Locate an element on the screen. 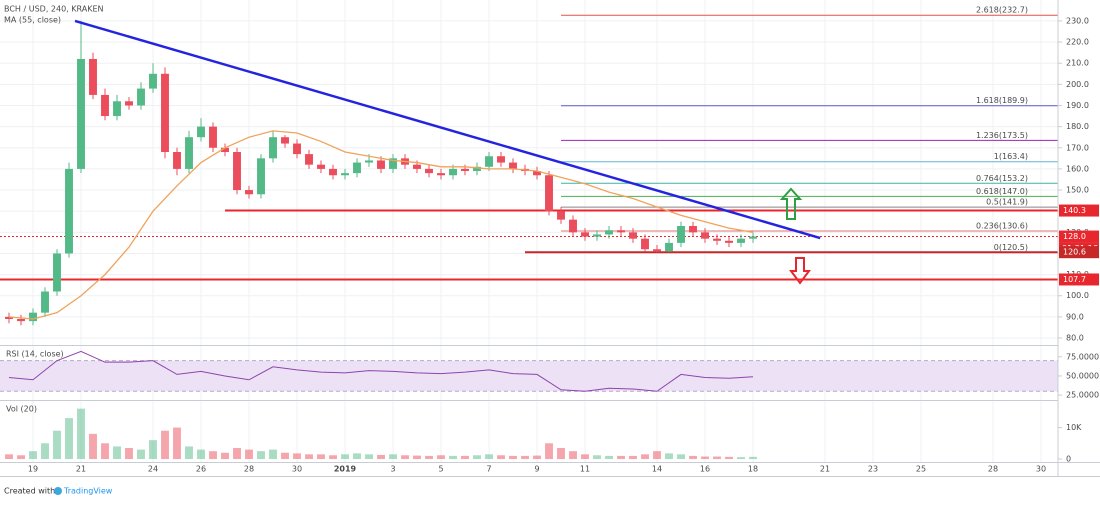 This screenshot has width=1100, height=505. x-tick-label: 7 is located at coordinates (488, 469).